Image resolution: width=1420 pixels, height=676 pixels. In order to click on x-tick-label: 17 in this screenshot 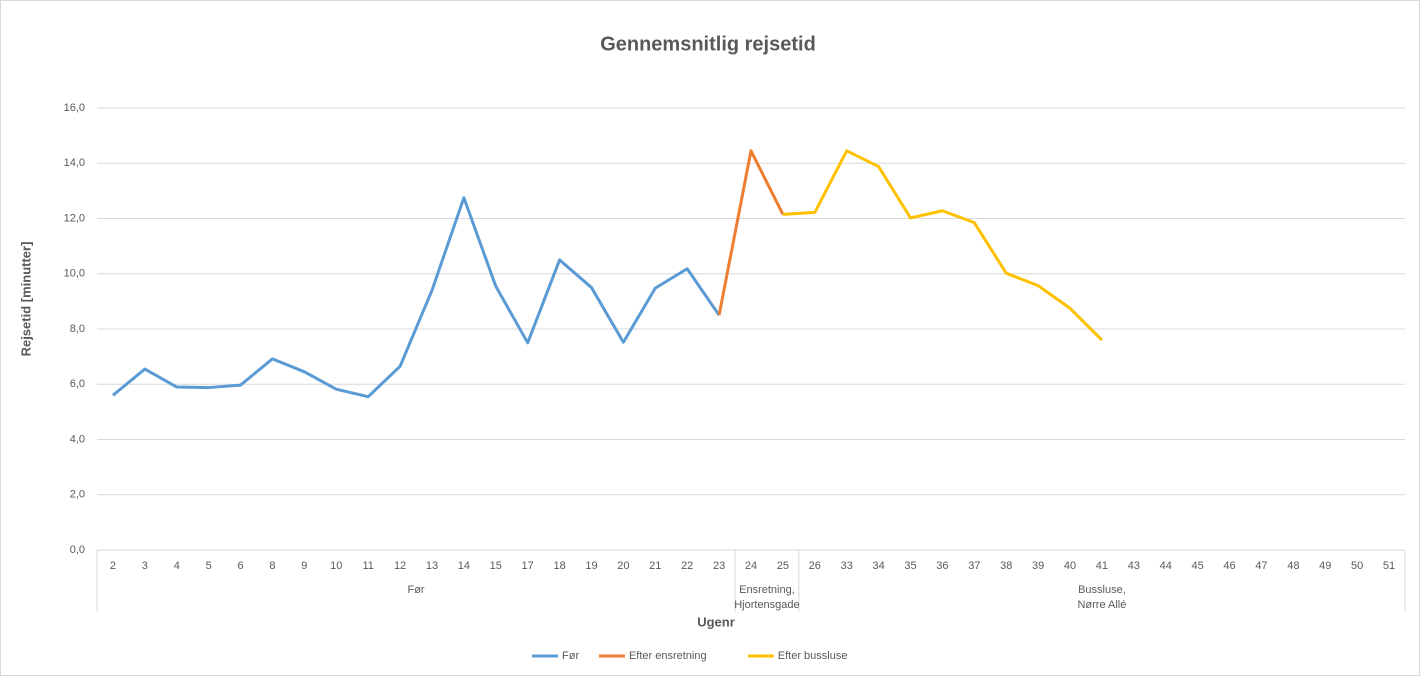, I will do `click(528, 566)`.